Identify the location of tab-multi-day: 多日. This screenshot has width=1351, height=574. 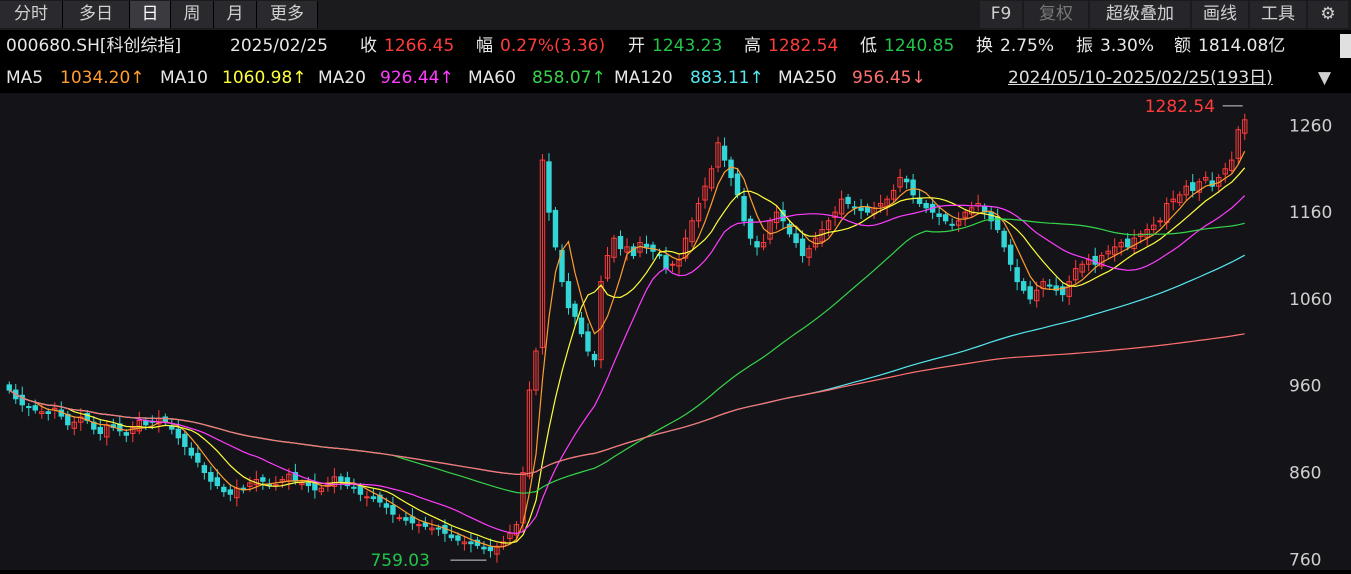
(96, 14).